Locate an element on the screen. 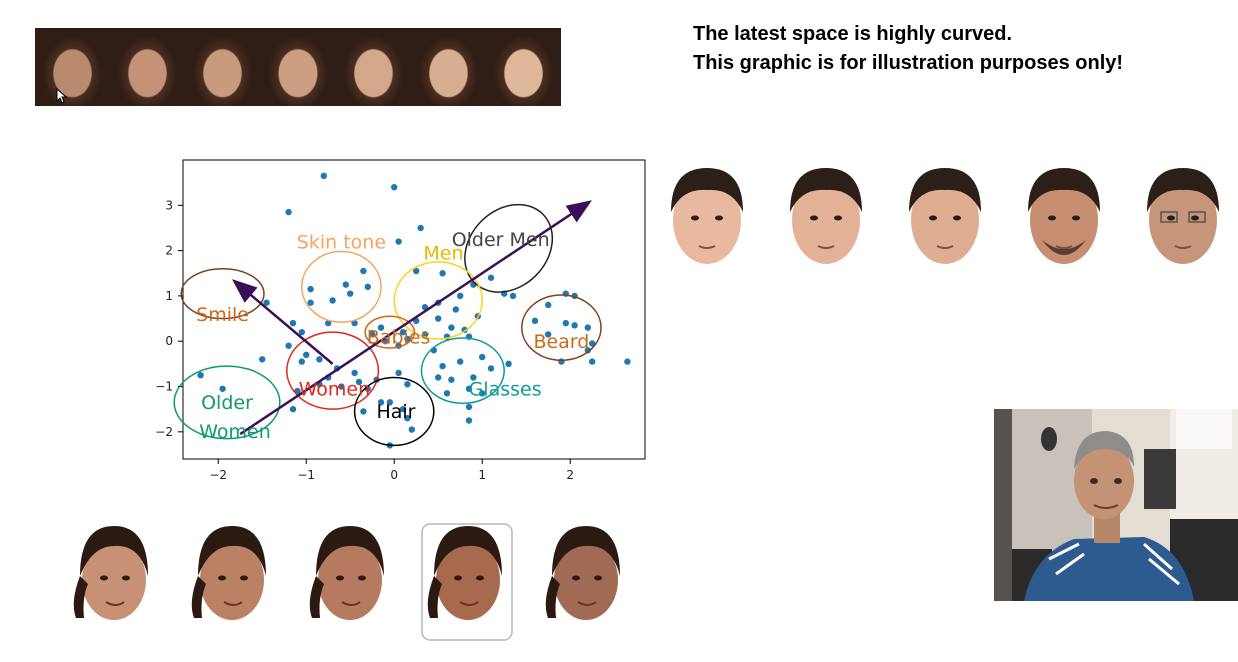 The height and width of the screenshot is (662, 1238). face-interpolation-strip is located at coordinates (298, 67).